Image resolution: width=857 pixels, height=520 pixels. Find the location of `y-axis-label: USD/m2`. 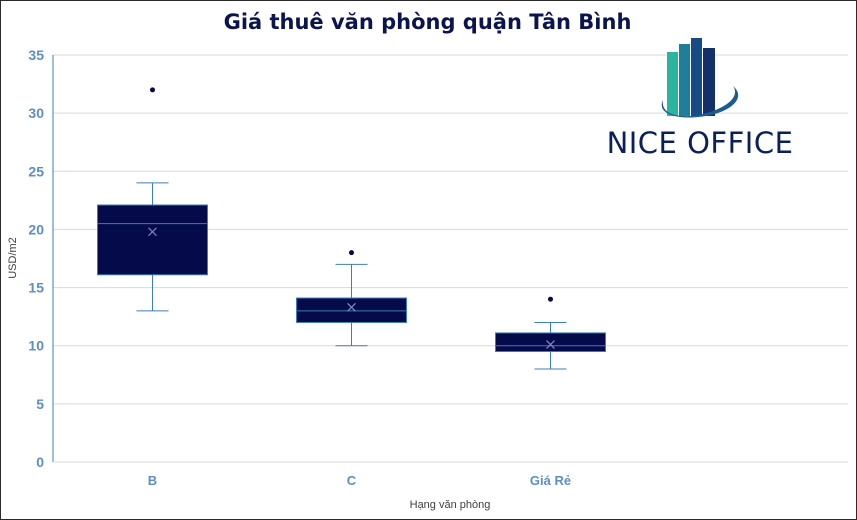

y-axis-label: USD/m2 is located at coordinates (13, 258).